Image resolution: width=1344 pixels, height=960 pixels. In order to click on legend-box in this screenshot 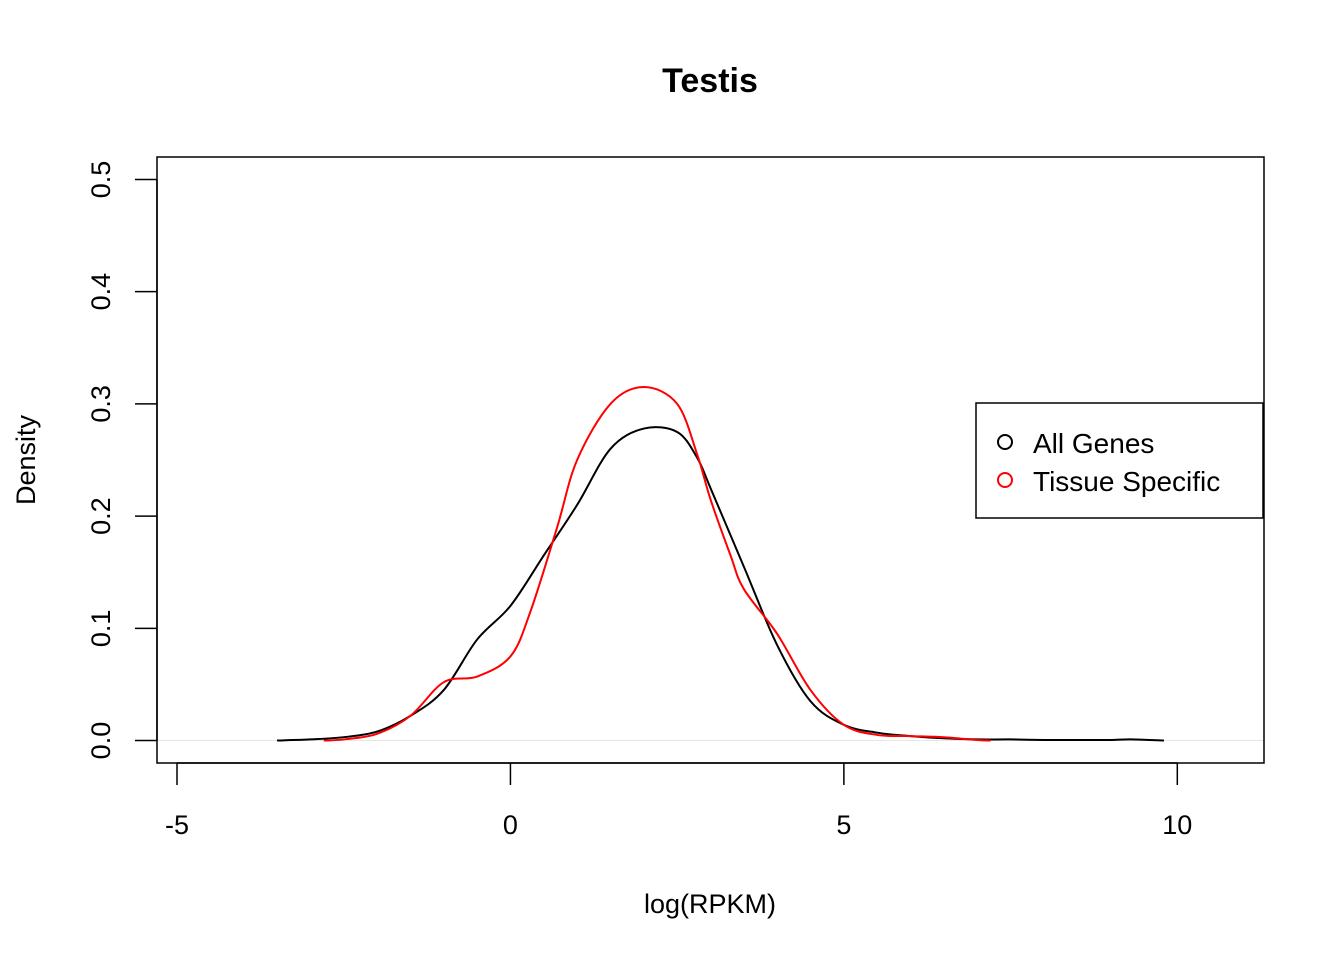, I will do `click(1119, 460)`.